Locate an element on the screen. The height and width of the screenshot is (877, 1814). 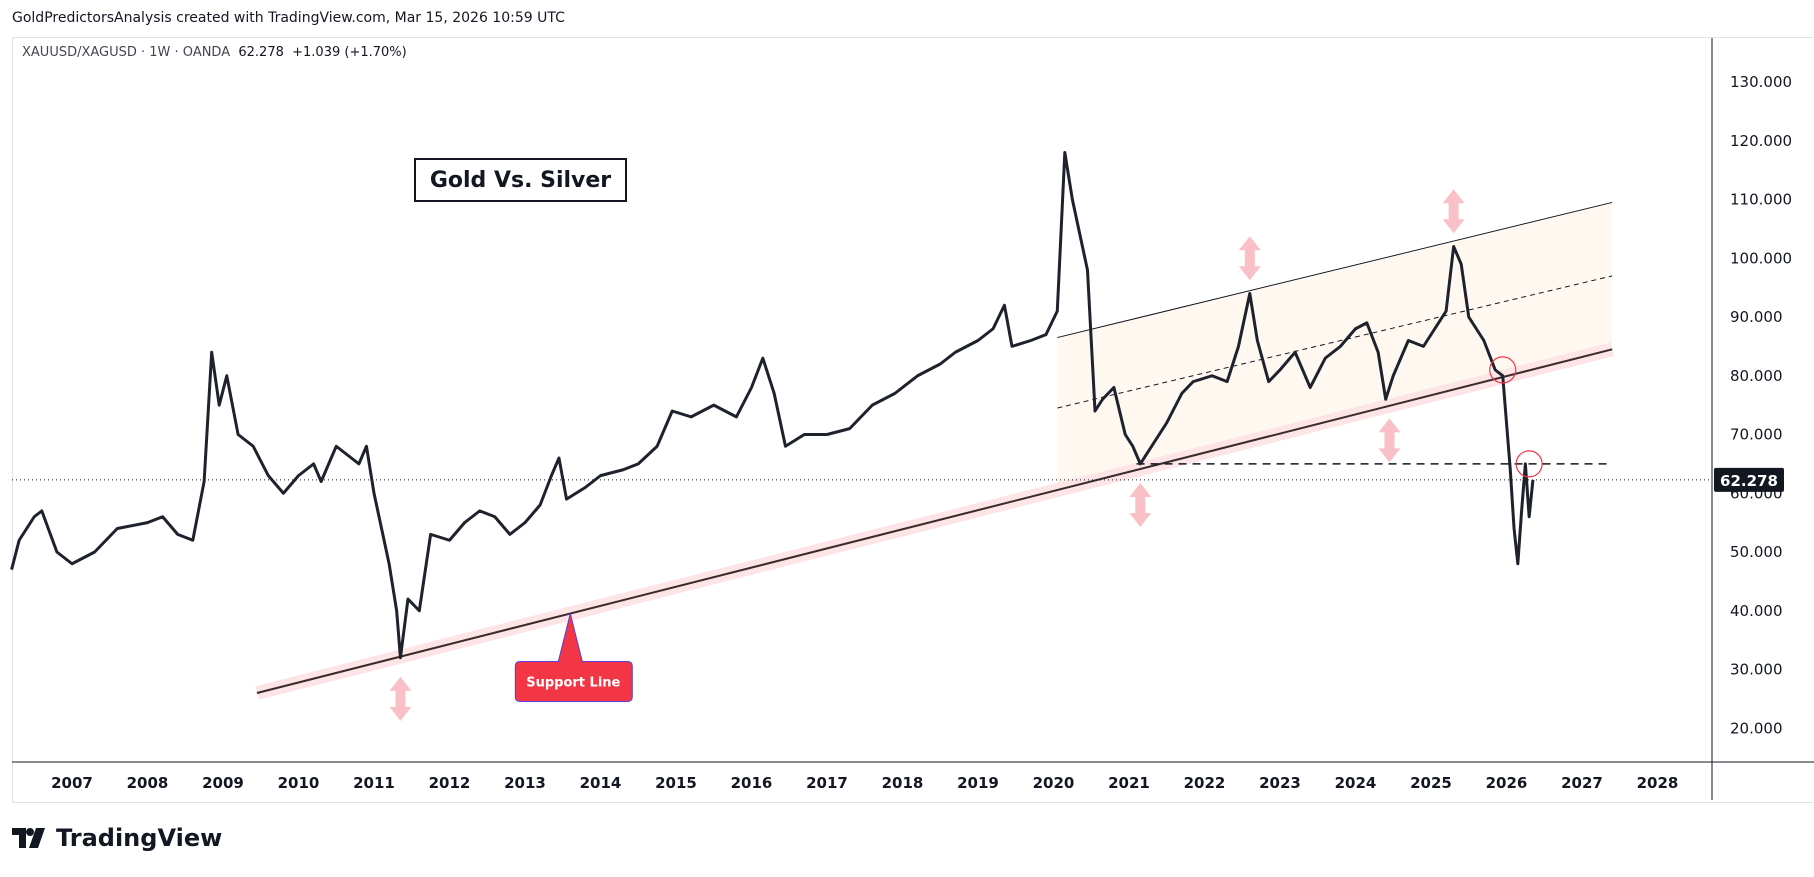
current-price-badge is located at coordinates (1749, 479).